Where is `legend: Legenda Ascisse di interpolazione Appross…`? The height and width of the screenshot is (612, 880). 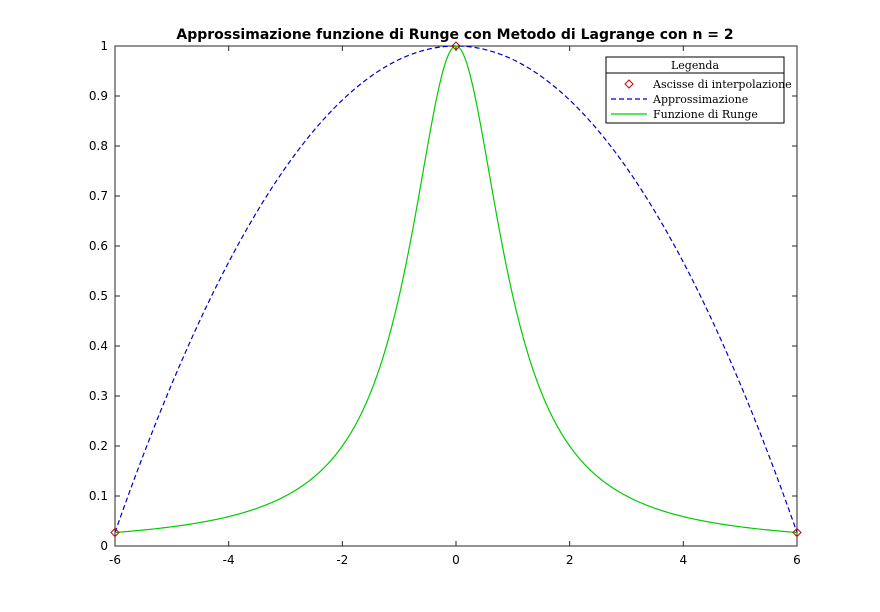 legend: Legenda Ascisse di interpolazione Appross… is located at coordinates (698, 90).